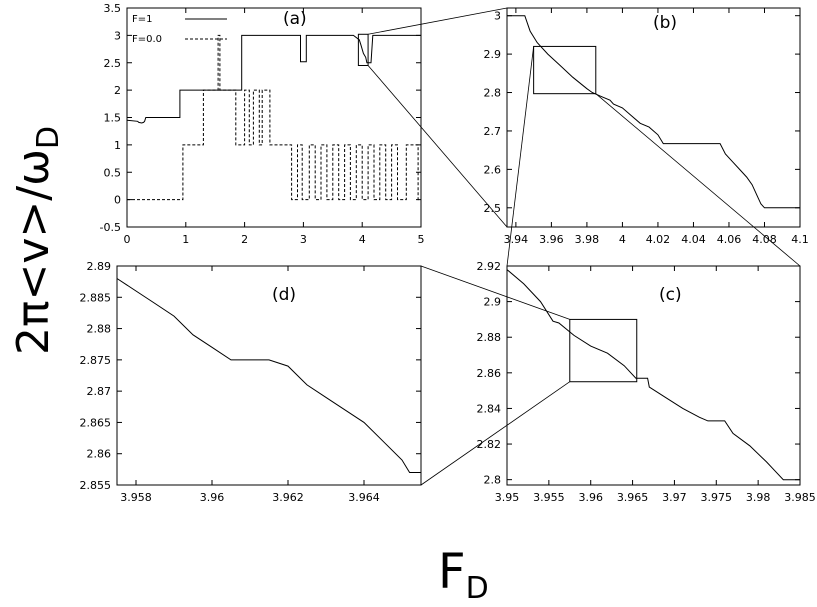 Image resolution: width=817 pixels, height=607 pixels. I want to click on y-tick-label: 2.82, so click(489, 444).